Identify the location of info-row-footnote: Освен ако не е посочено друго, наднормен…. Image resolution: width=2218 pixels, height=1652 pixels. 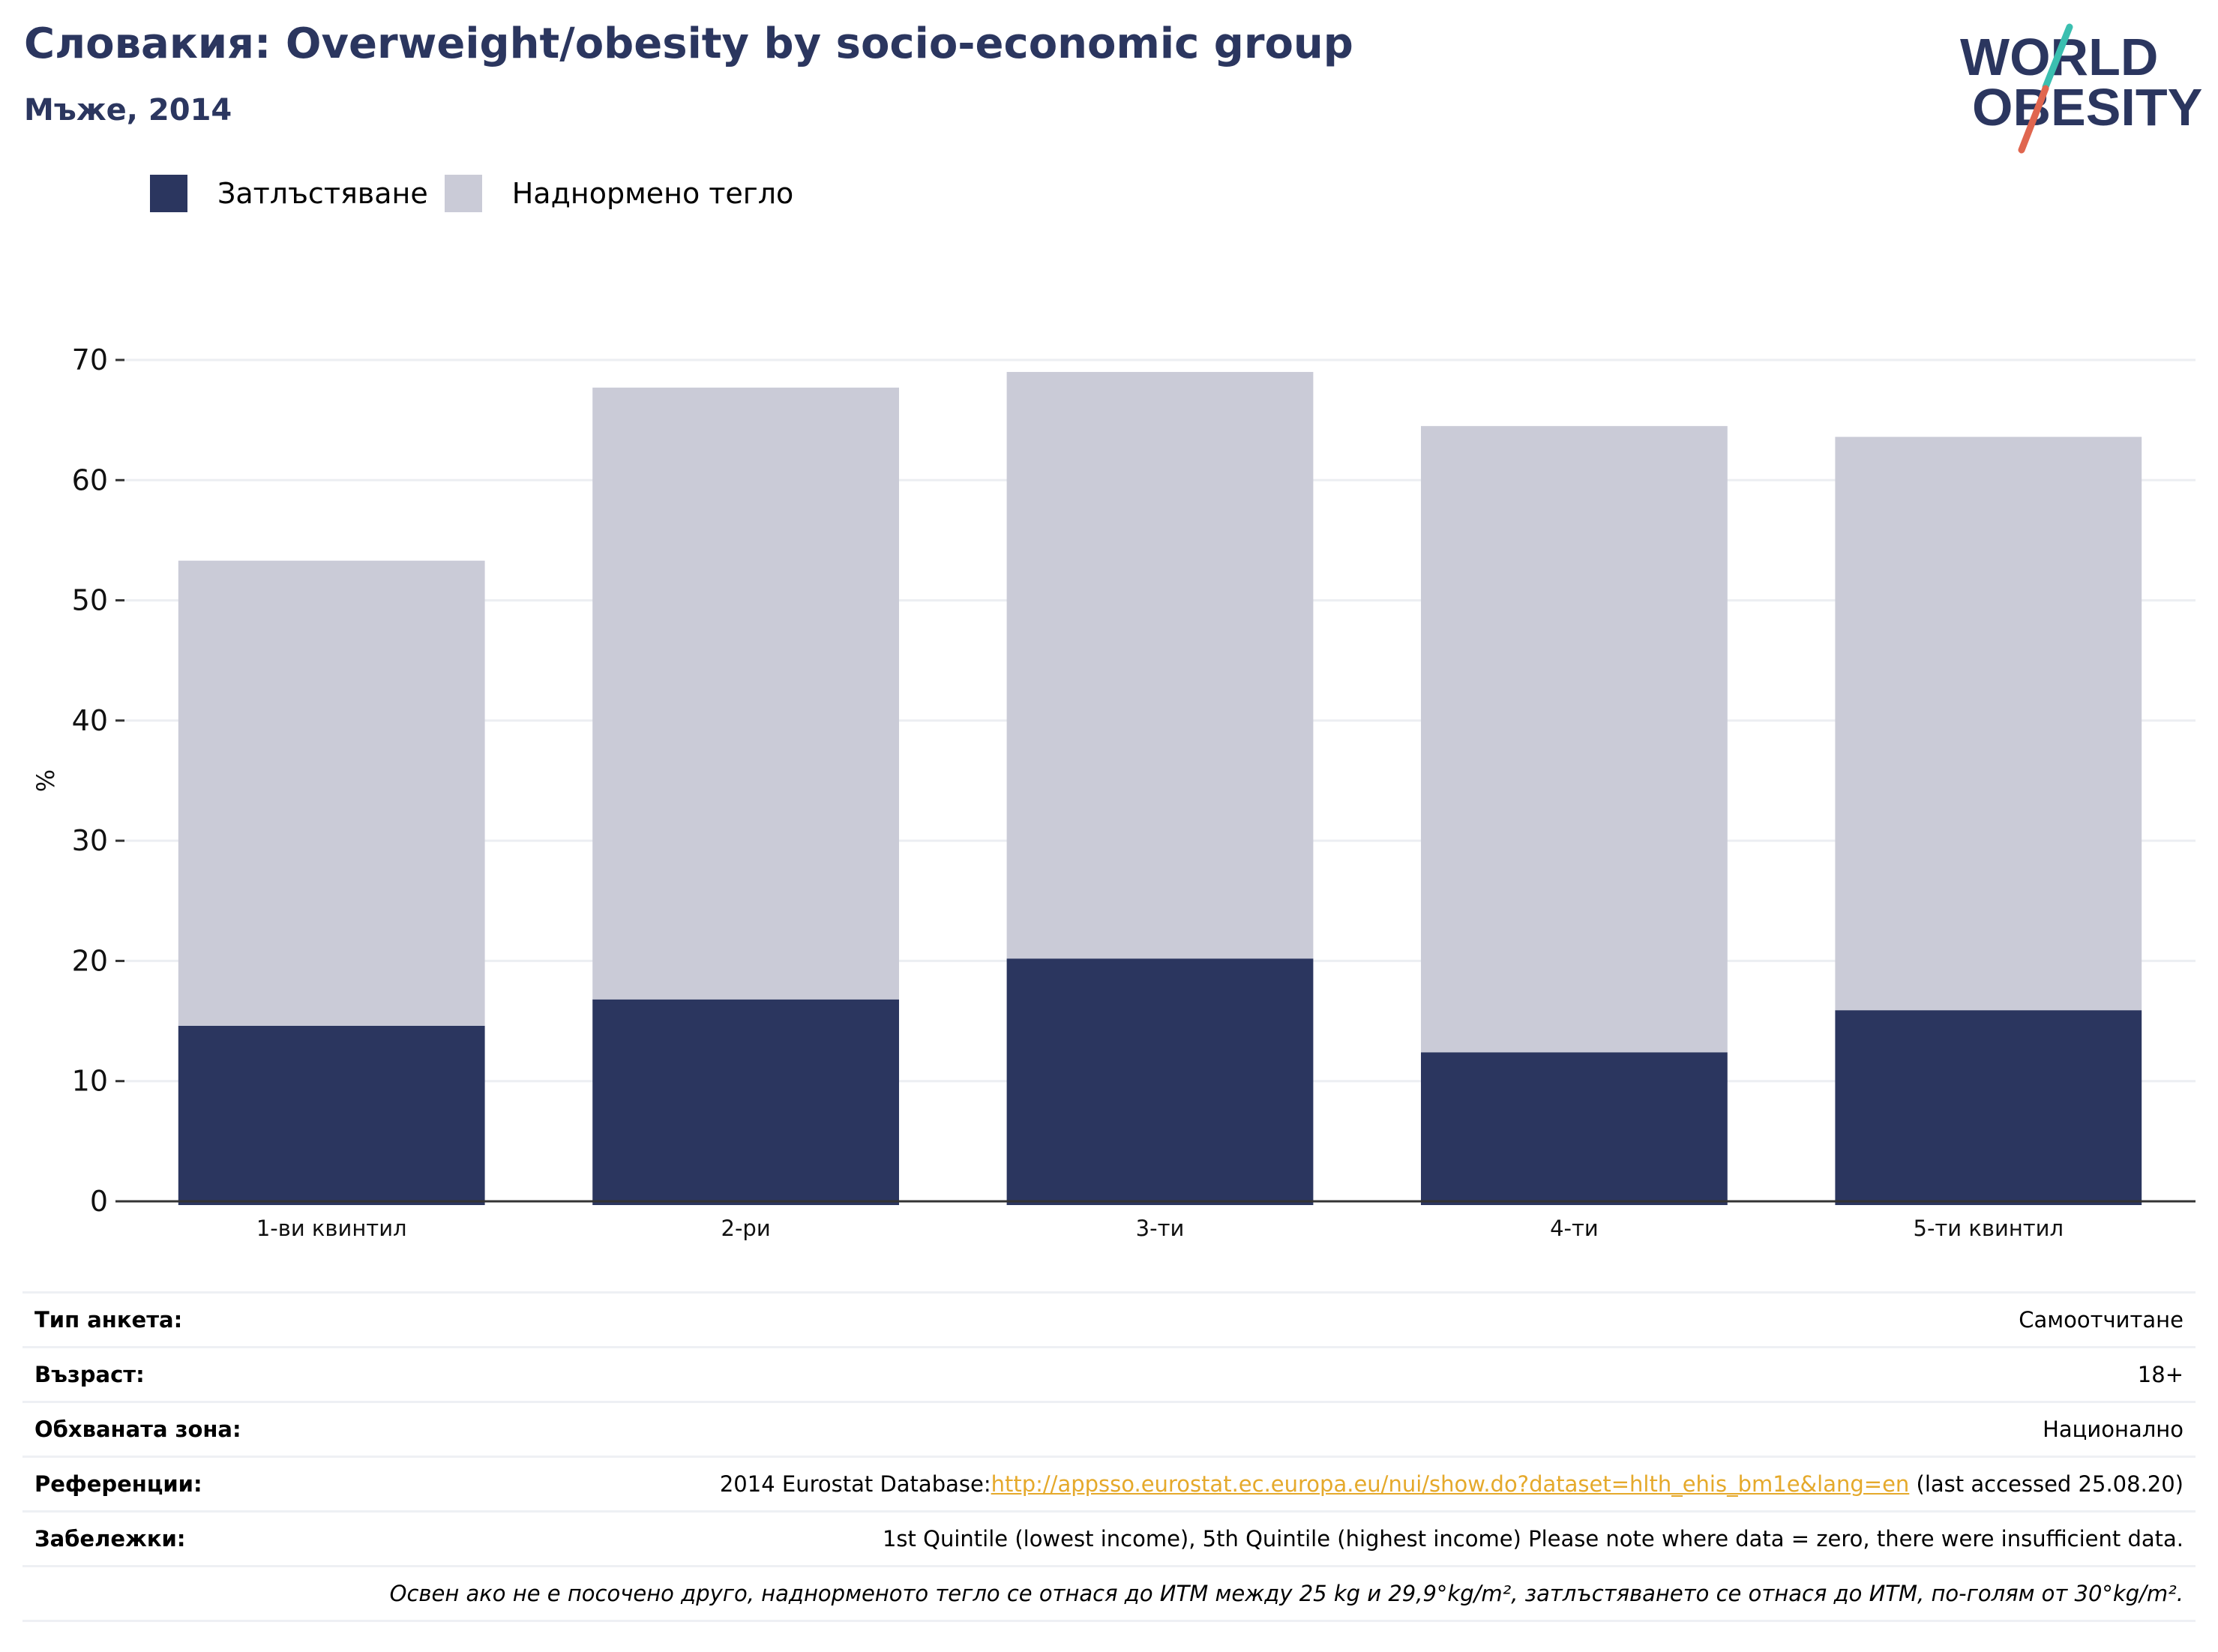
(1109, 1593).